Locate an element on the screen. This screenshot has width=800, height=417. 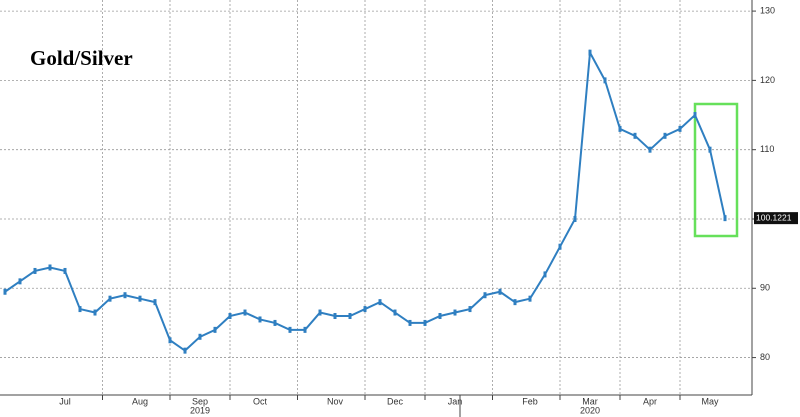
y-tick-label: 120 is located at coordinates (767, 80).